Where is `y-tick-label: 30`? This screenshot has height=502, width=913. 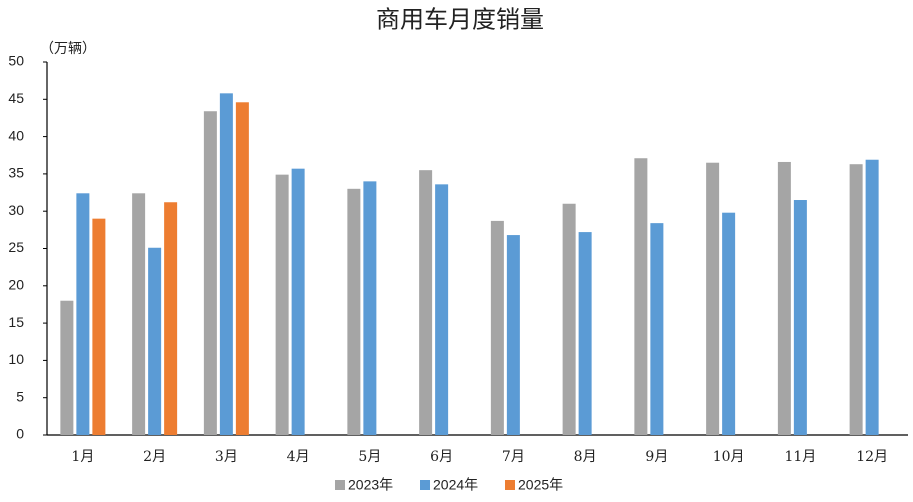
y-tick-label: 30 is located at coordinates (16, 210).